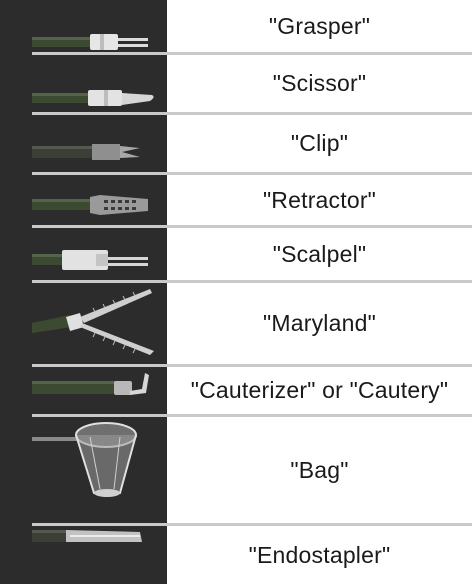  What do you see at coordinates (236, 26) in the screenshot?
I see `instrument-row-grasper: "Grasper"` at bounding box center [236, 26].